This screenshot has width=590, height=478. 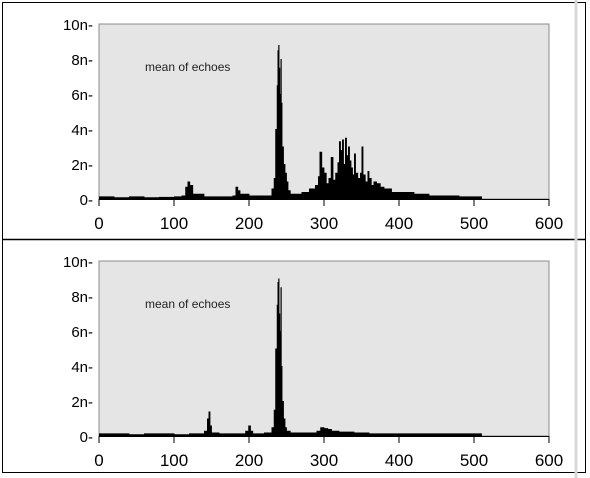 What do you see at coordinates (82, 402) in the screenshot?
I see `y-tick-label: 2n-` at bounding box center [82, 402].